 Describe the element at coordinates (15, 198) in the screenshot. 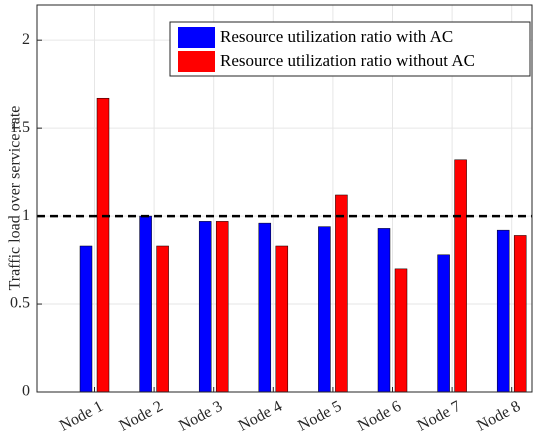

I see `y-axis-label: Traffic load over service rate` at that location.